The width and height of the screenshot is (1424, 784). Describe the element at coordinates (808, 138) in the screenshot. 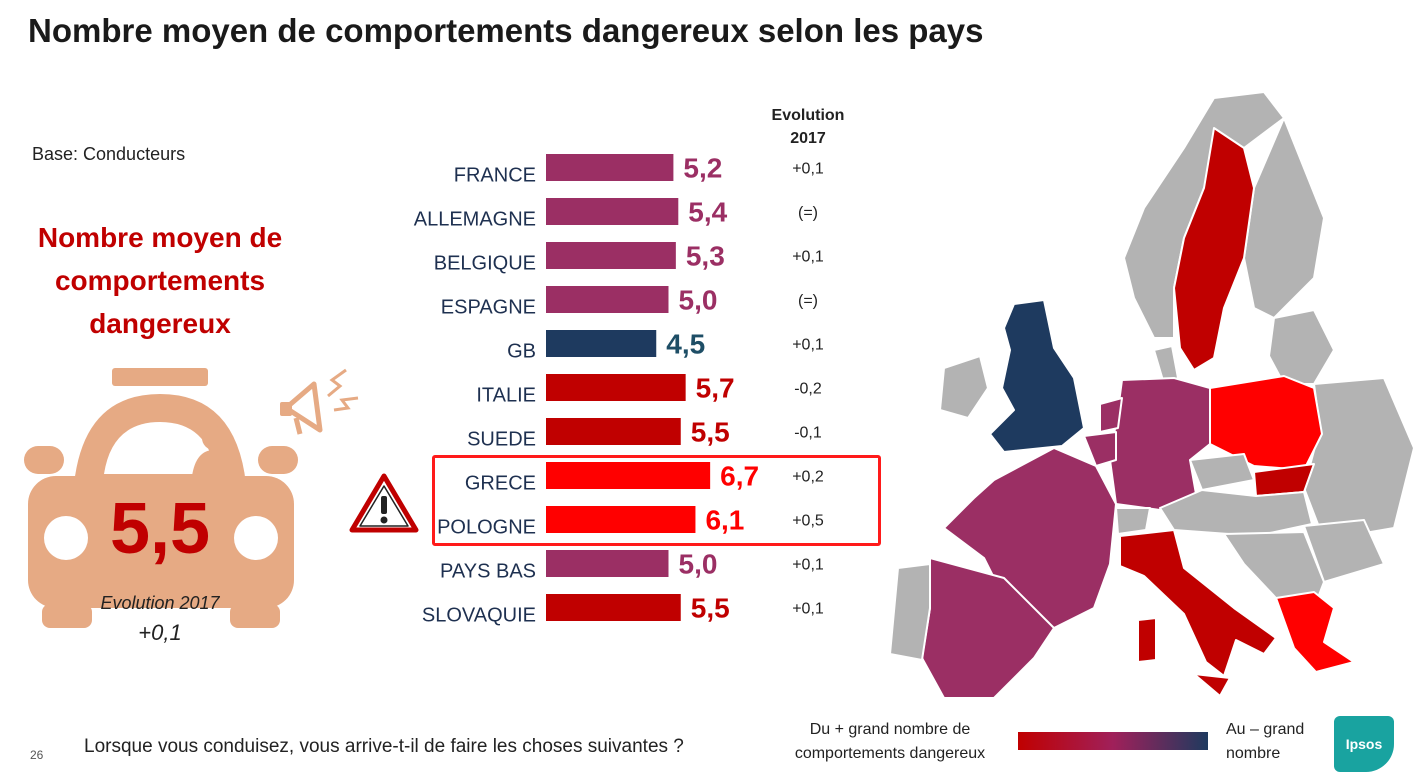

I see `evolution-header-line: 2017` at that location.